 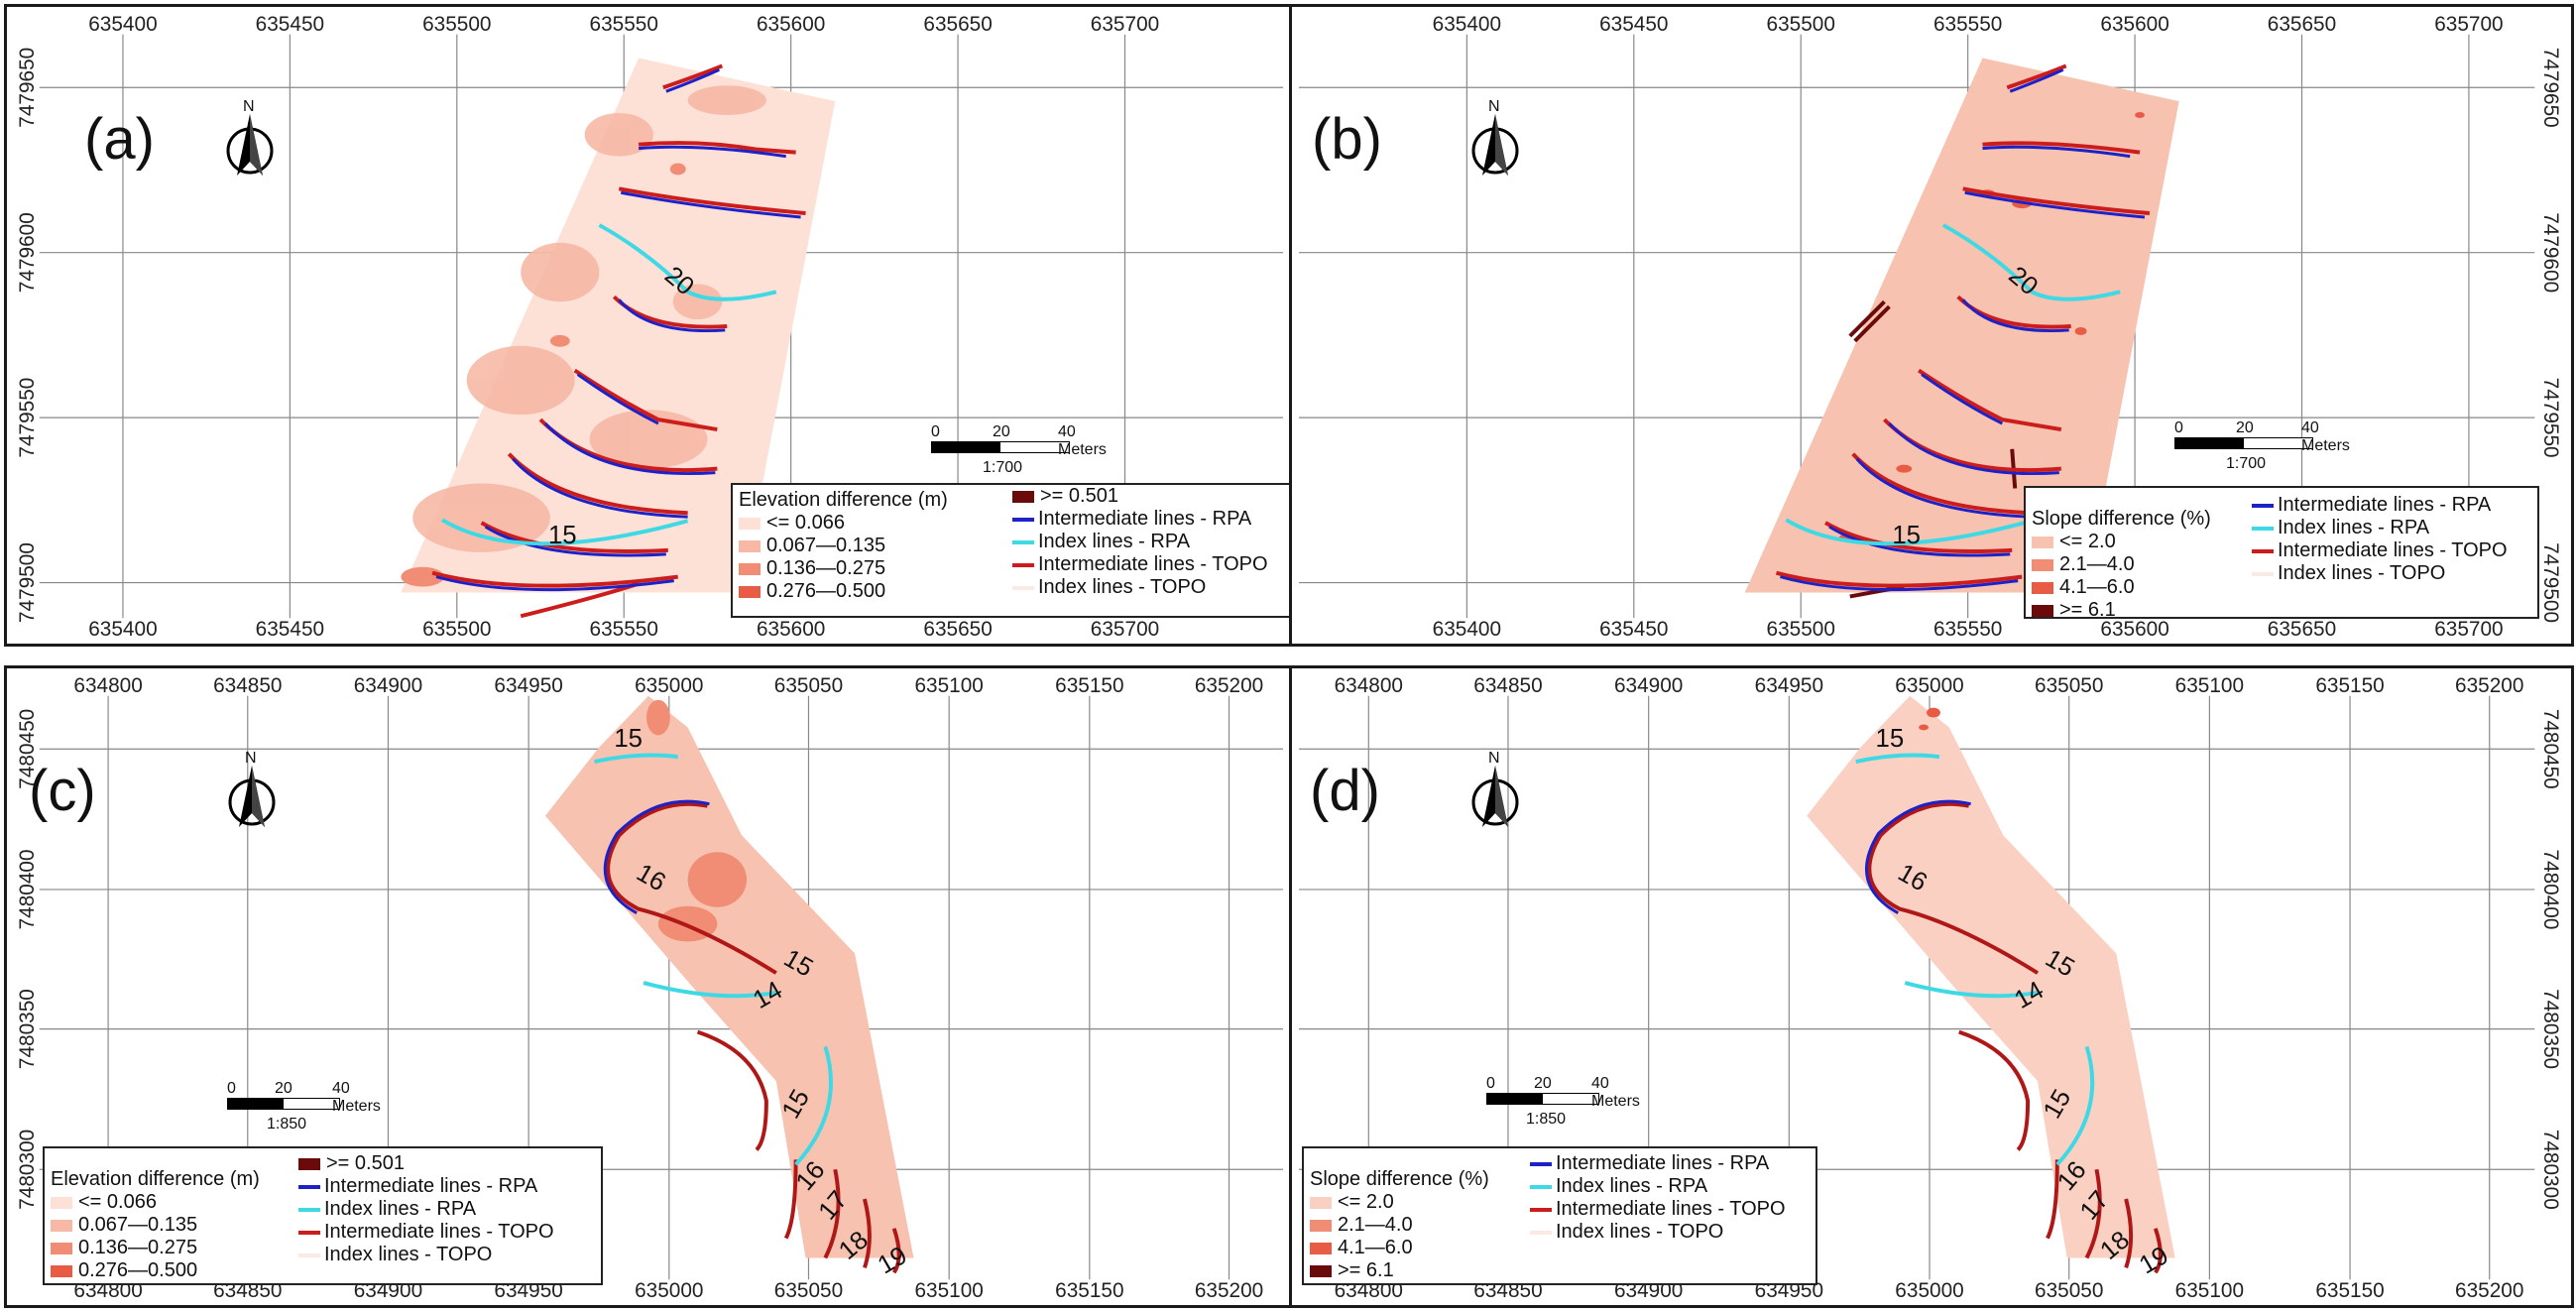 I want to click on legend-line-label: Intermediate lines - RPA, so click(x=431, y=1186).